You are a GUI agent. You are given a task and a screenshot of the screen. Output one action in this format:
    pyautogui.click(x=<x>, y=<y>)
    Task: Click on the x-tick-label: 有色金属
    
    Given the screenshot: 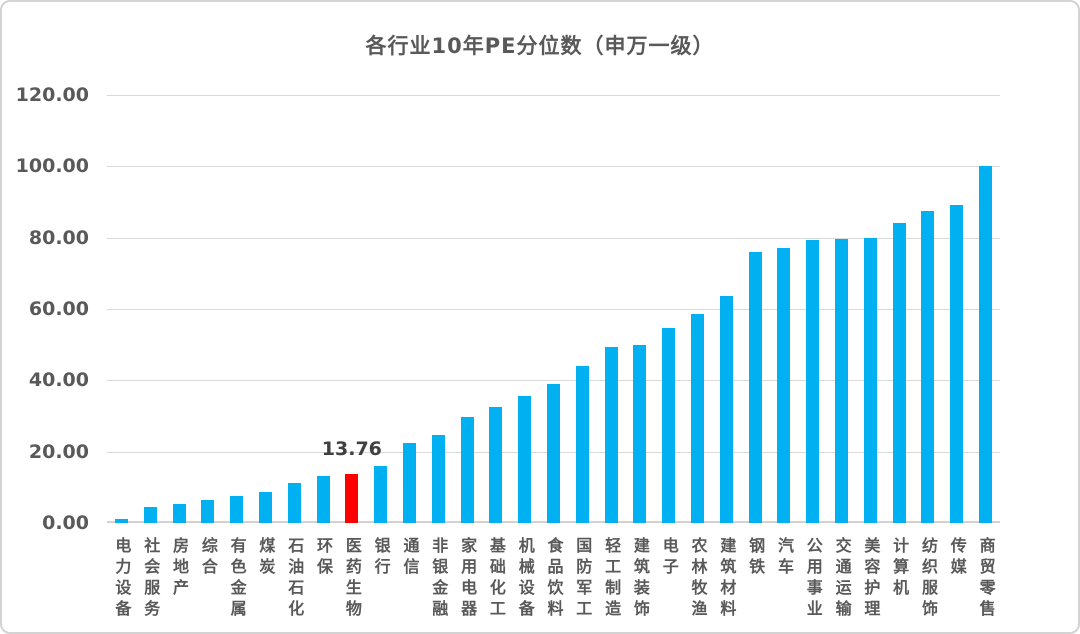 What is the action you would take?
    pyautogui.click(x=237, y=579)
    